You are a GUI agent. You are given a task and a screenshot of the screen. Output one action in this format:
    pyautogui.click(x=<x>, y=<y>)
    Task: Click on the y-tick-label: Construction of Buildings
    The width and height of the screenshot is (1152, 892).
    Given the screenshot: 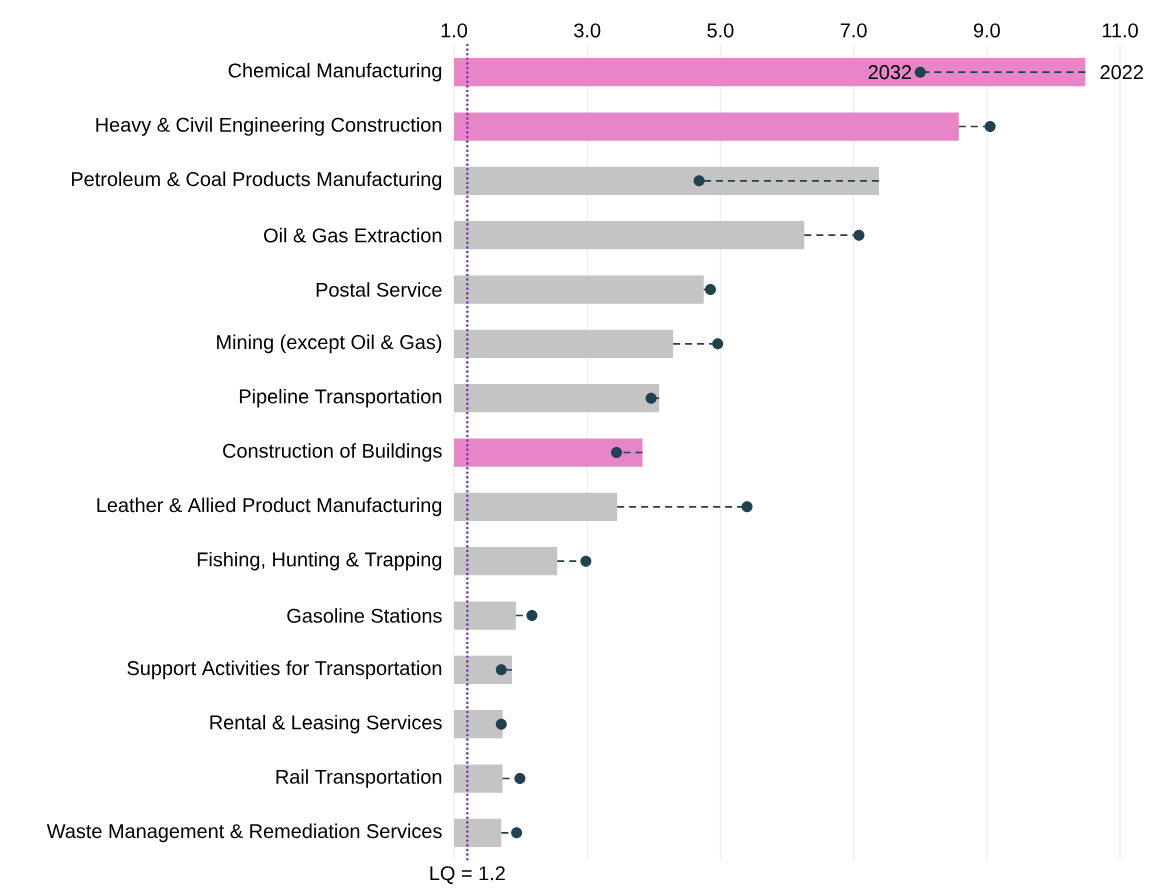 What is the action you would take?
    pyautogui.click(x=332, y=452)
    